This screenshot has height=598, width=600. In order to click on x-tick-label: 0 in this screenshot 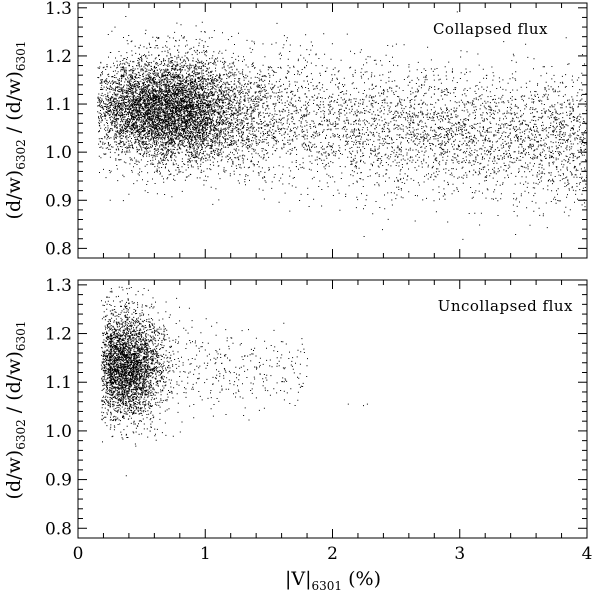, I will do `click(78, 554)`.